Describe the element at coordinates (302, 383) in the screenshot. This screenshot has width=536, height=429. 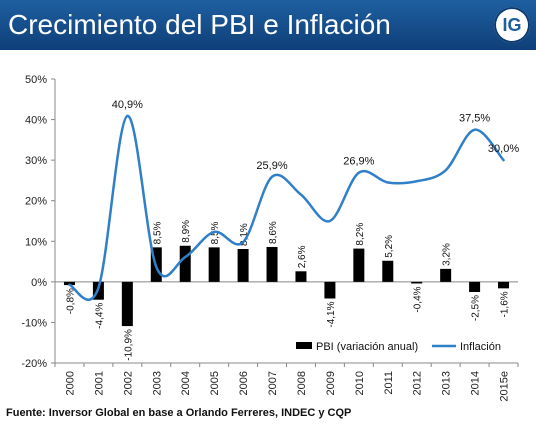
I see `x-tick-label: 2008` at that location.